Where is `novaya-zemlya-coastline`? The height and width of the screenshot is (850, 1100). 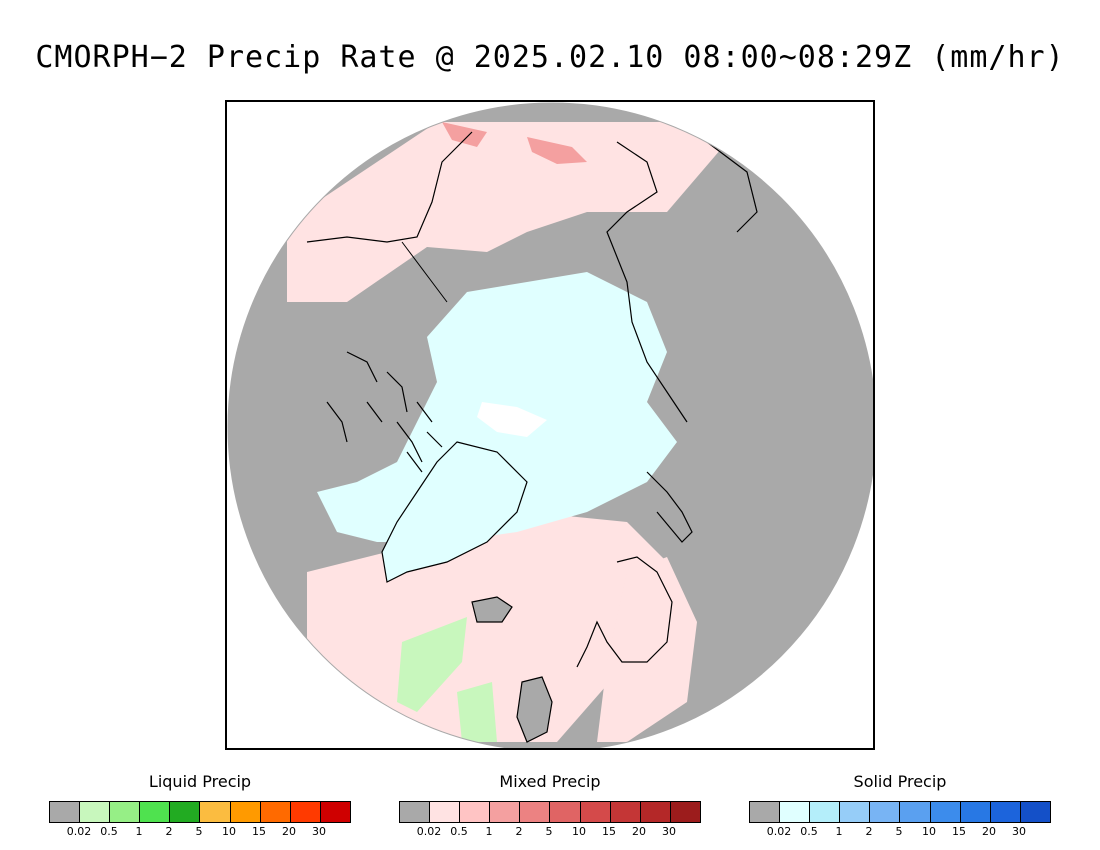
novaya-zemlya-coastline is located at coordinates (669, 507).